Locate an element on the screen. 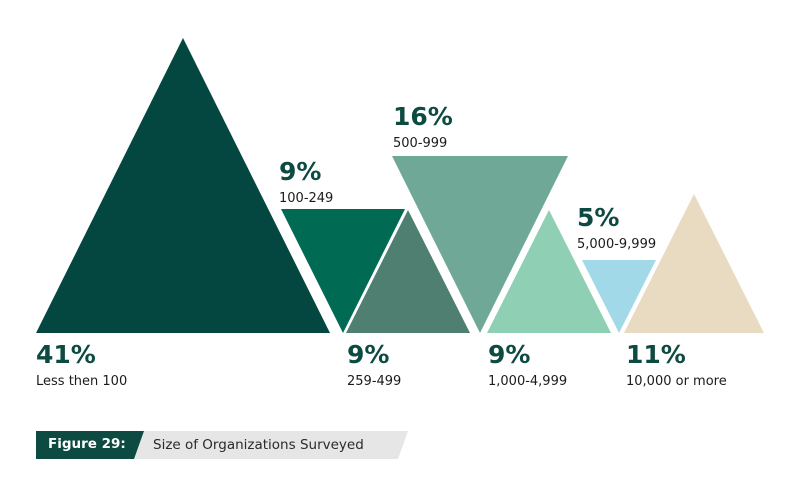 This screenshot has height=489, width=801. category-label: Less then 100 is located at coordinates (81, 381).